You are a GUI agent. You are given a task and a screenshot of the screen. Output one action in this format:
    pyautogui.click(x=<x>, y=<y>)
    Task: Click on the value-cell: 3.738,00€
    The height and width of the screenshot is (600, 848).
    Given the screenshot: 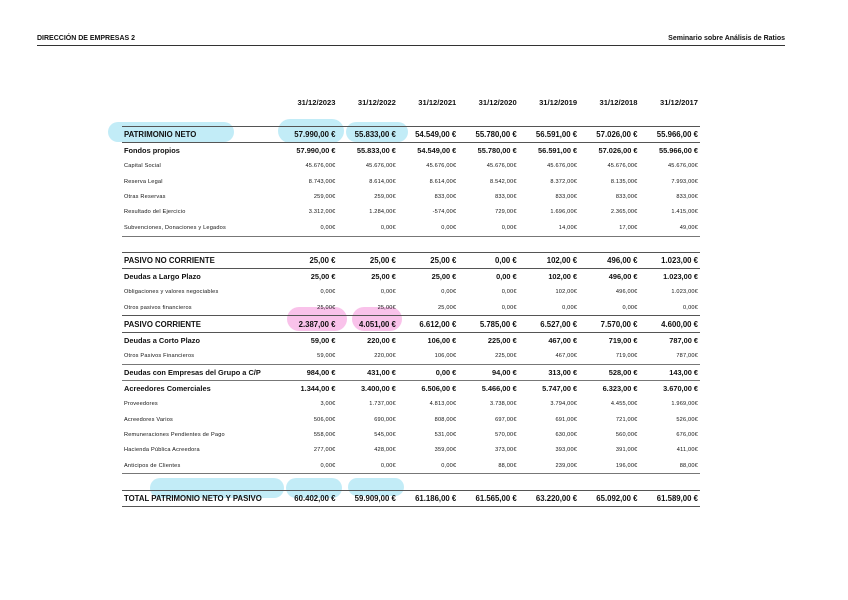 What is the action you would take?
    pyautogui.click(x=503, y=404)
    